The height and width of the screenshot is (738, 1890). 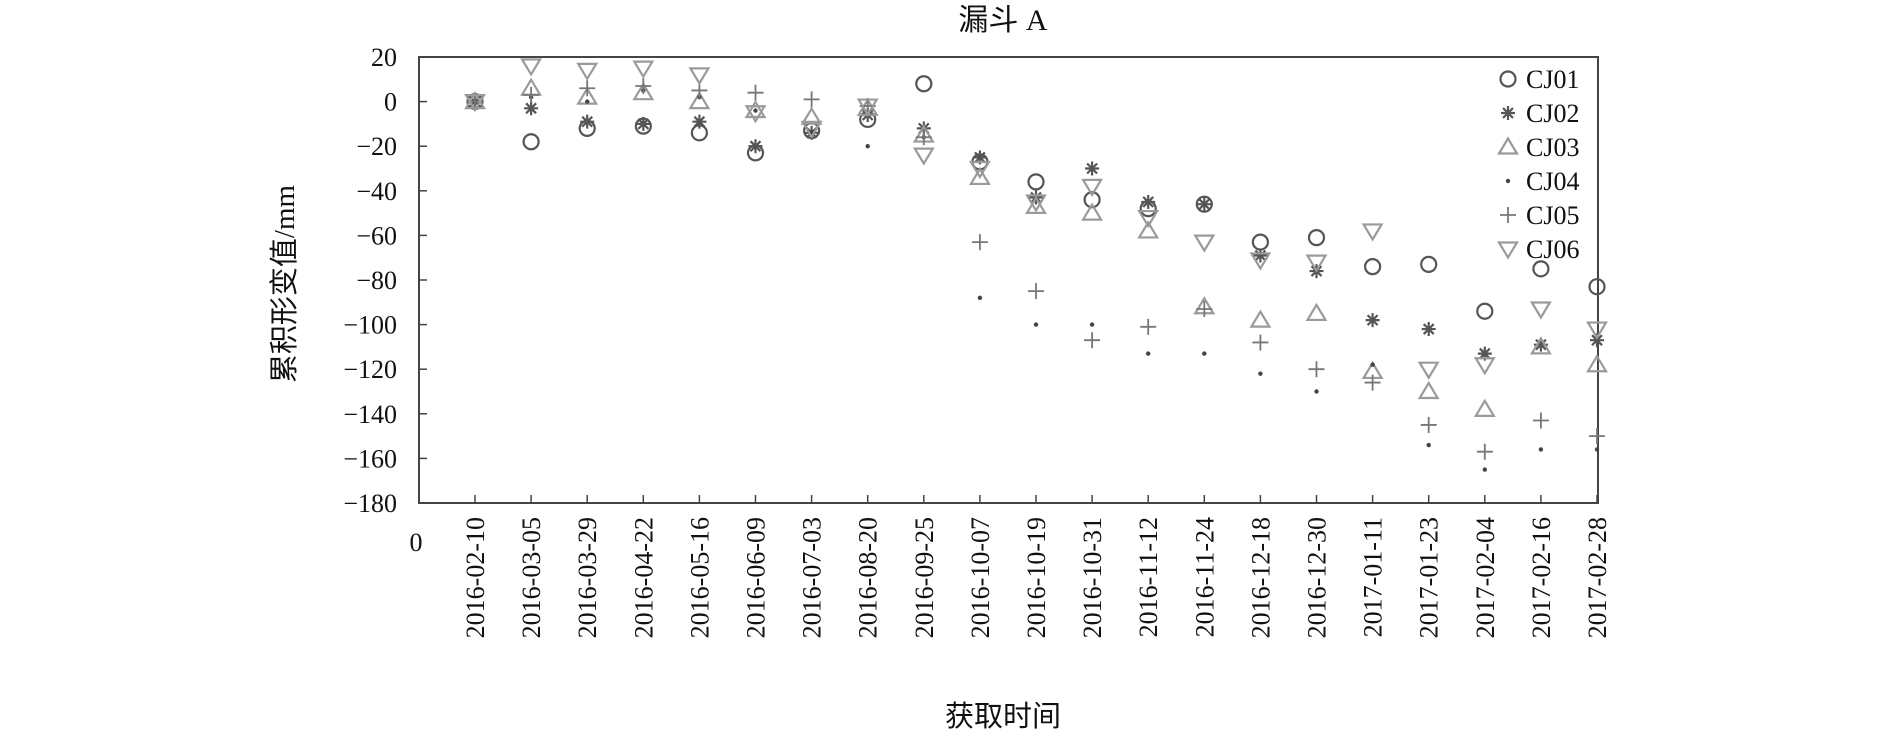 I want to click on y-axis: 20 0 −20 −40 −60 −80 −100 −120 −140 −160 −180, so click(x=385, y=280).